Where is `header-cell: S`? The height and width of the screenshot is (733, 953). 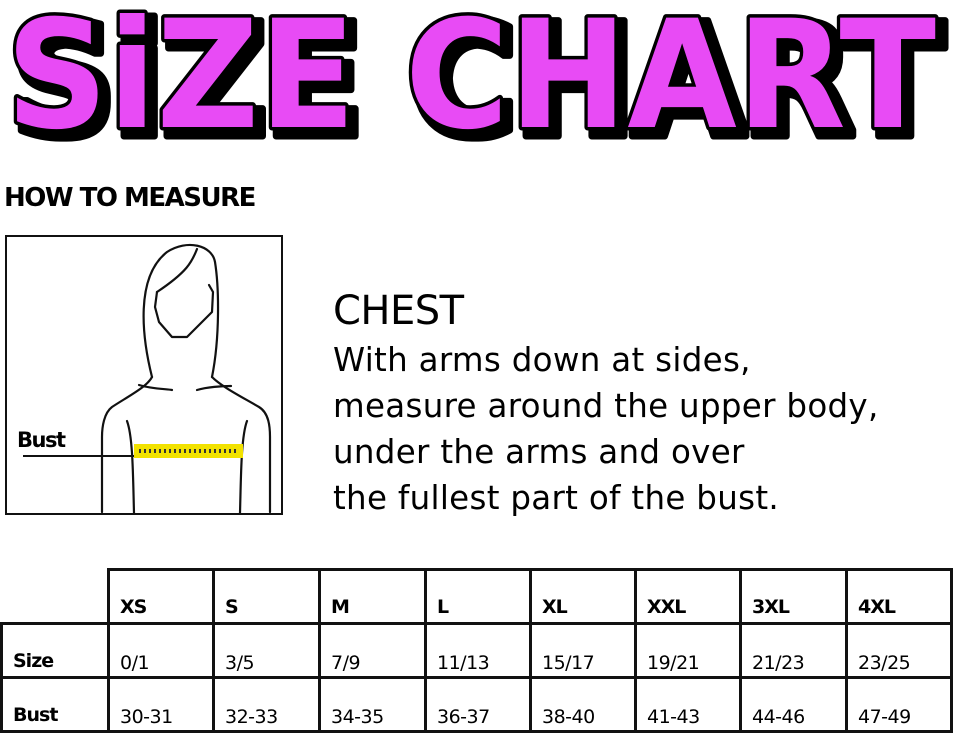 header-cell: S is located at coordinates (266, 596).